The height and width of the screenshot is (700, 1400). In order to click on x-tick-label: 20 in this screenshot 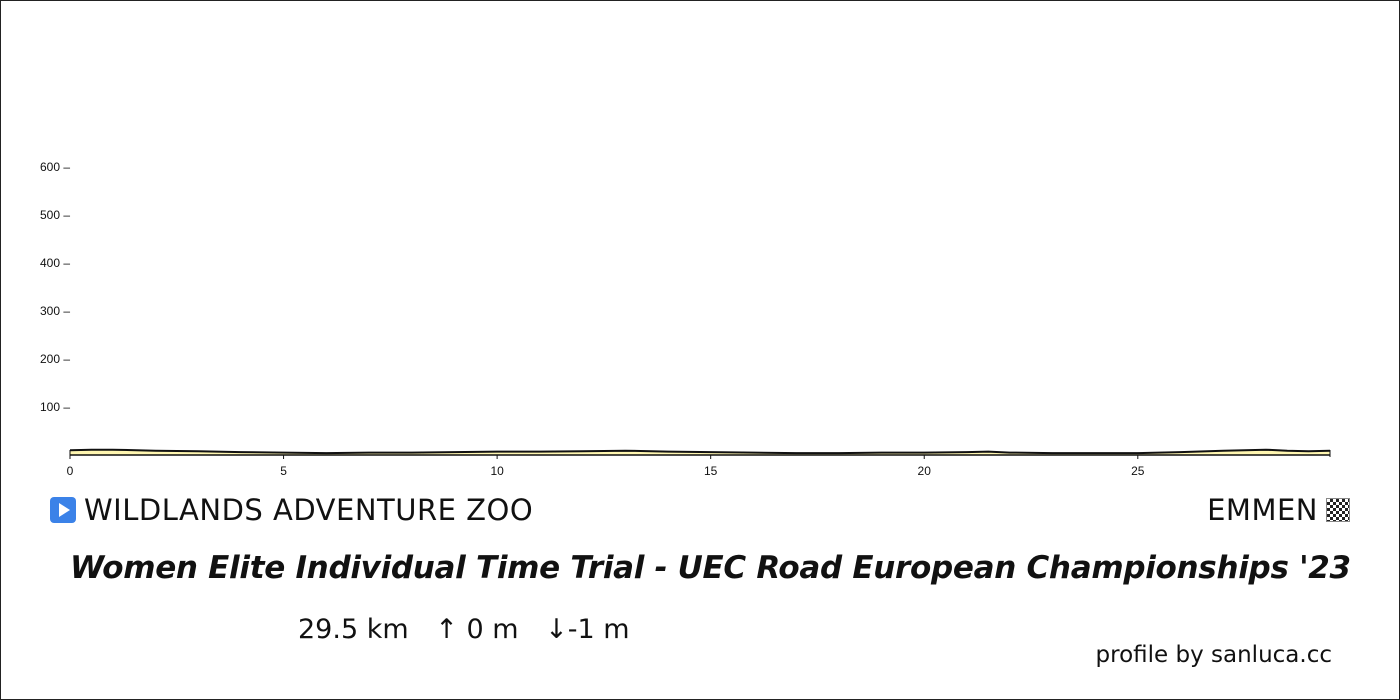, I will do `click(925, 471)`.